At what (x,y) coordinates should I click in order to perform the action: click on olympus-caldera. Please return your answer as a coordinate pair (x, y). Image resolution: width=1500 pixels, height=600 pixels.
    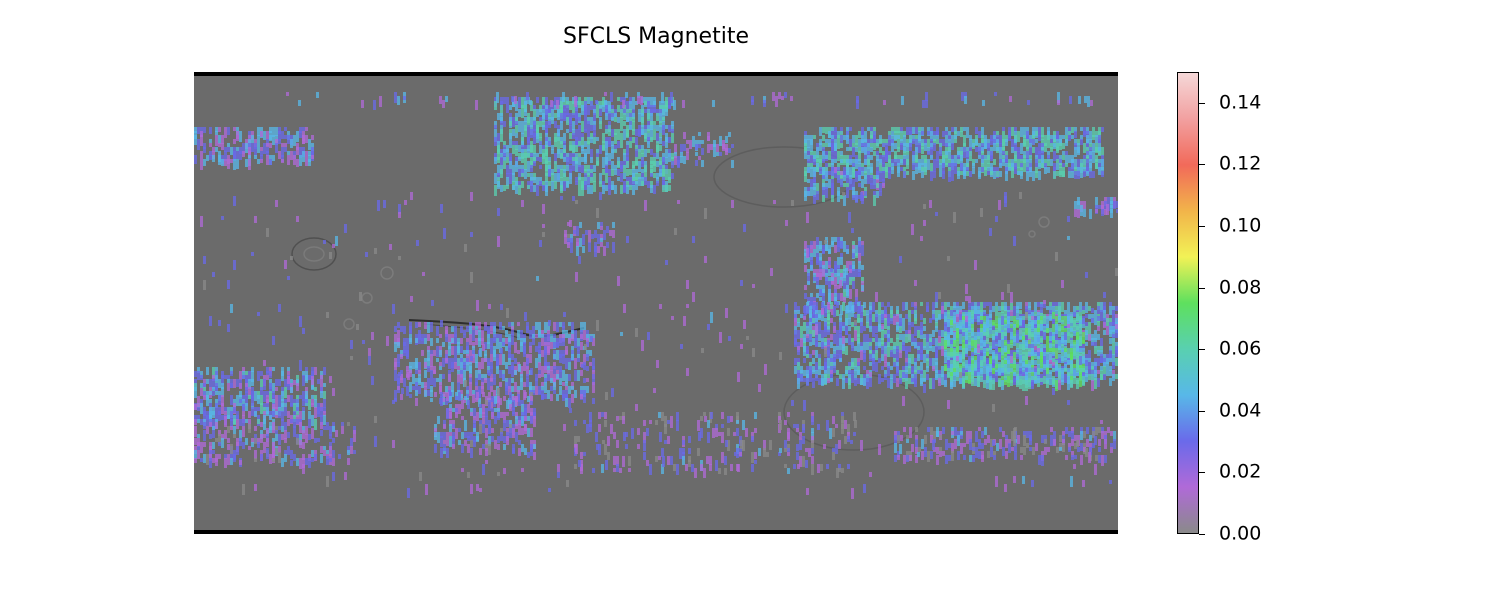
    Looking at the image, I should click on (314, 254).